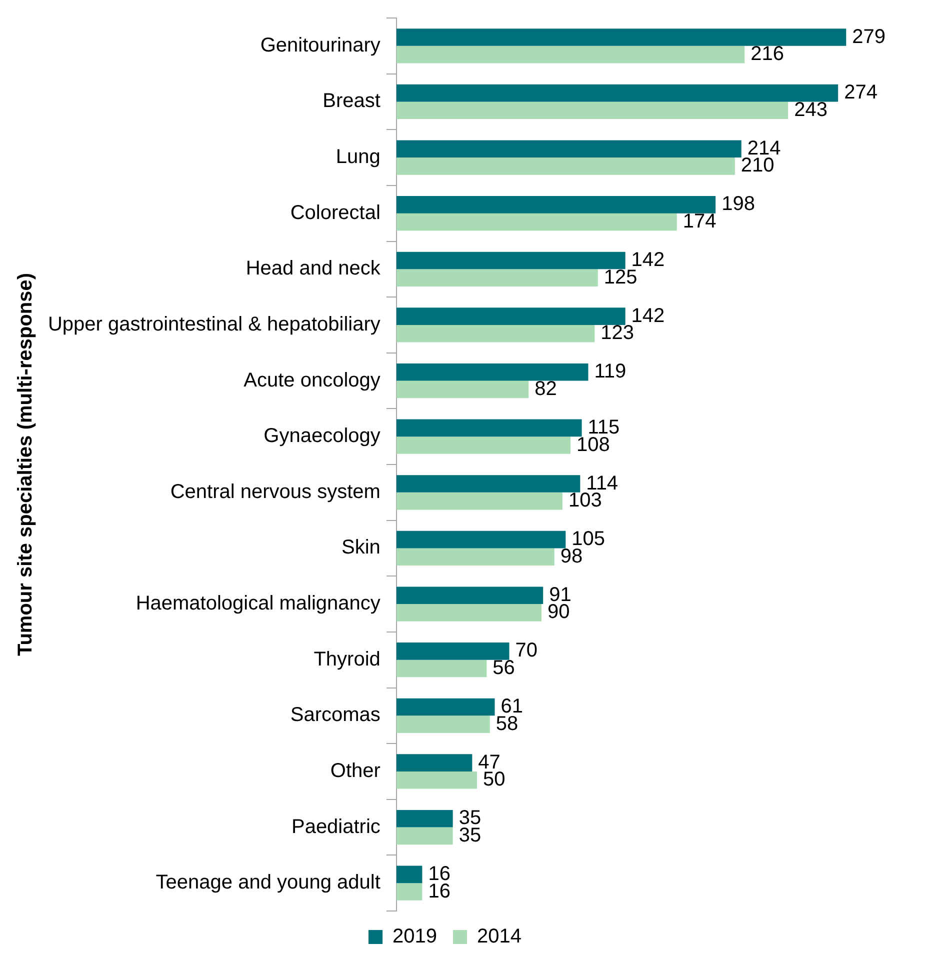 Image resolution: width=925 pixels, height=967 pixels. What do you see at coordinates (347, 659) in the screenshot?
I see `y-tick-label: Thyroid` at bounding box center [347, 659].